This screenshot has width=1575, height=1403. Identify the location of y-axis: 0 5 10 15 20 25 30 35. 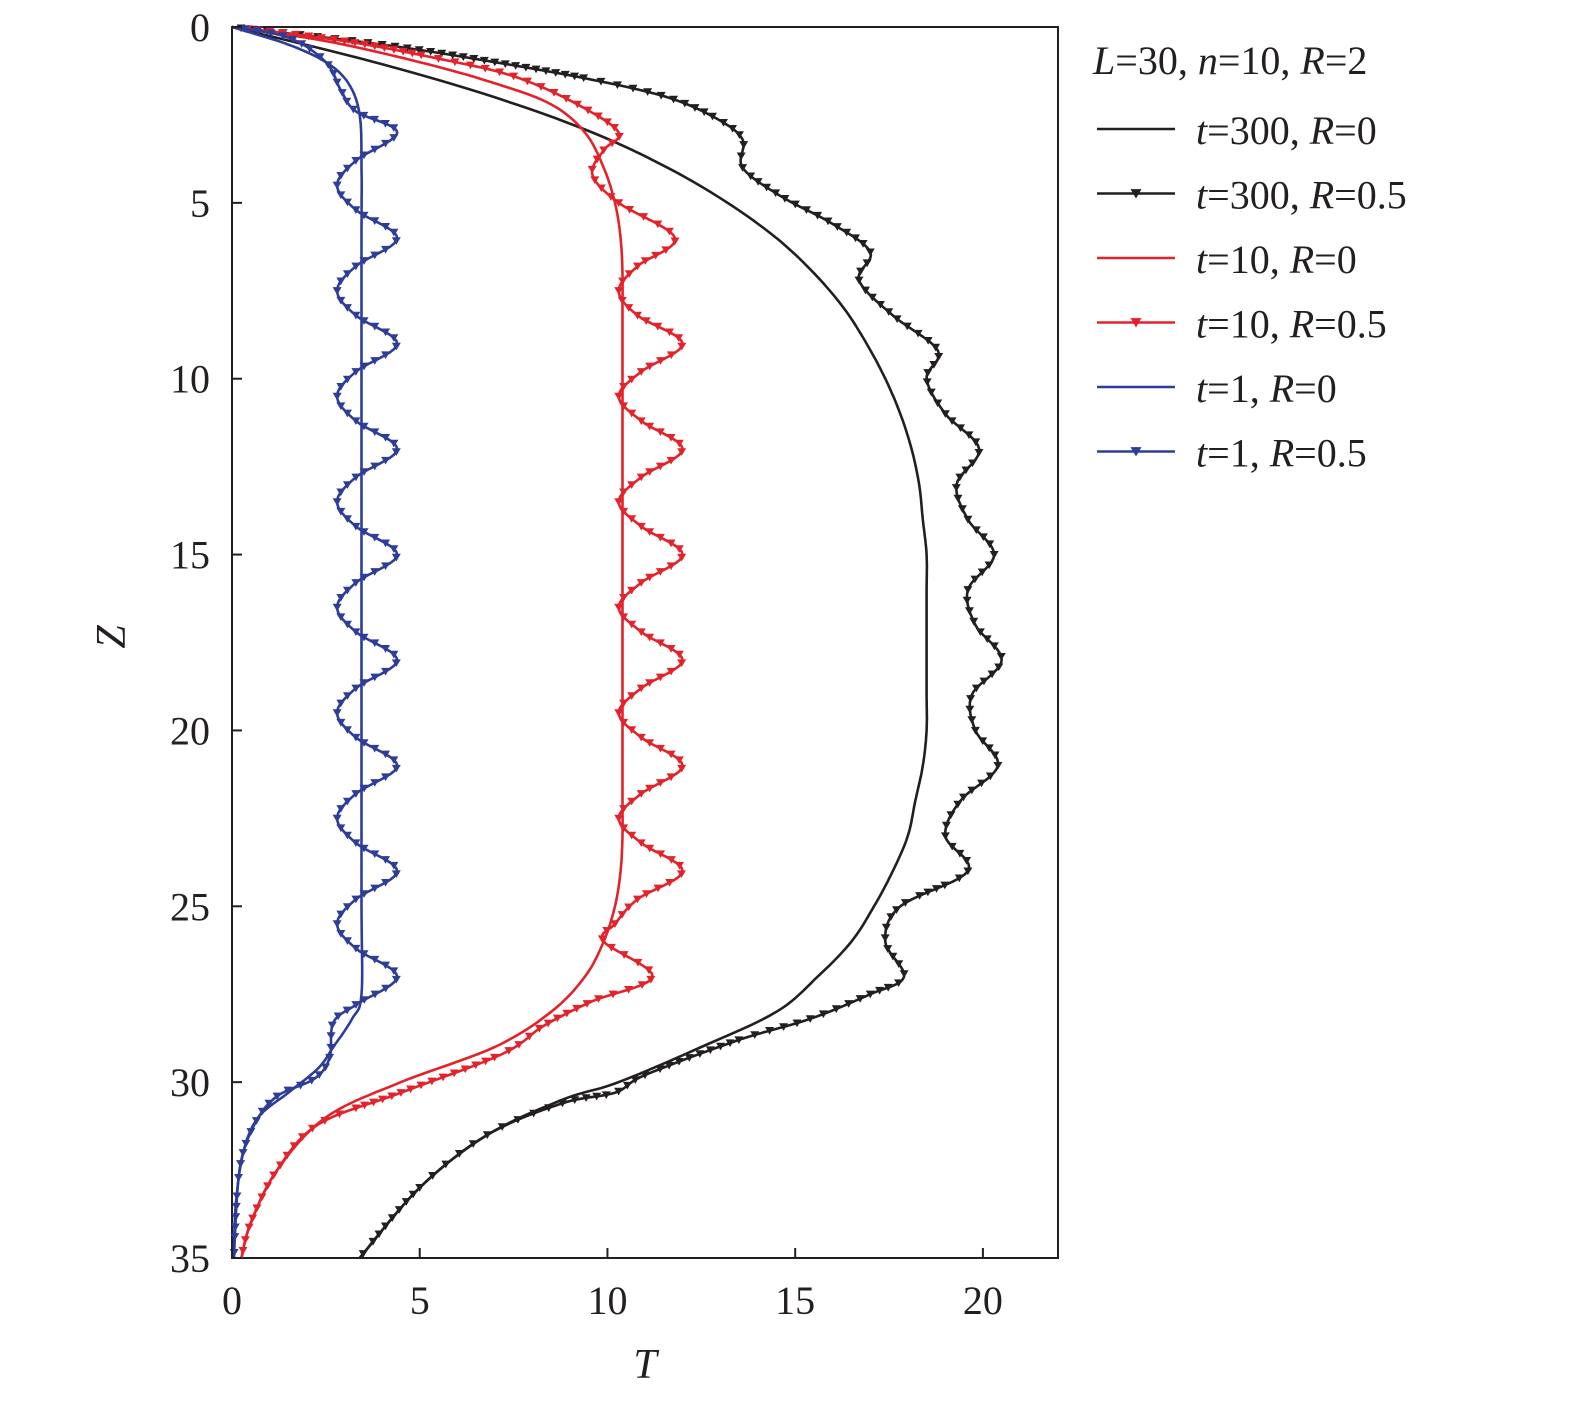
(206, 643).